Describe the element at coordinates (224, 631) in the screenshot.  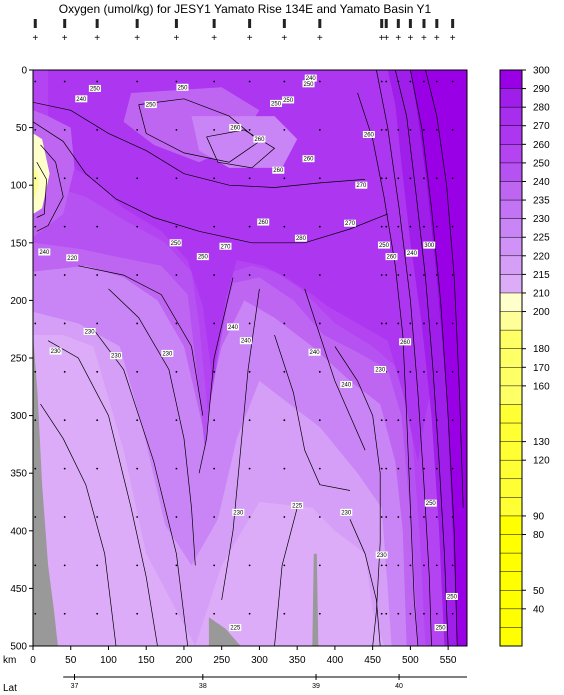
I see `bathymetry-mid` at that location.